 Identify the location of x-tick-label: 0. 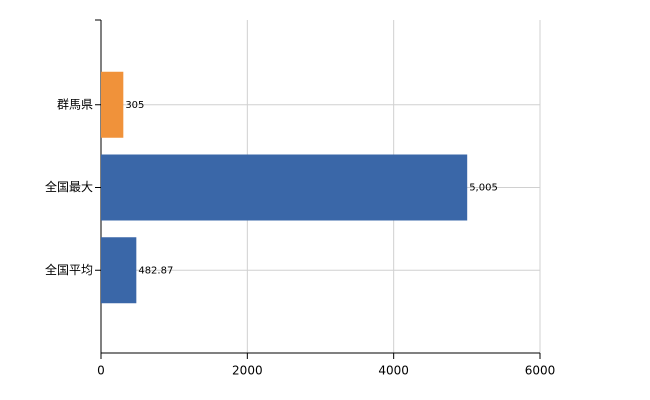
(101, 371).